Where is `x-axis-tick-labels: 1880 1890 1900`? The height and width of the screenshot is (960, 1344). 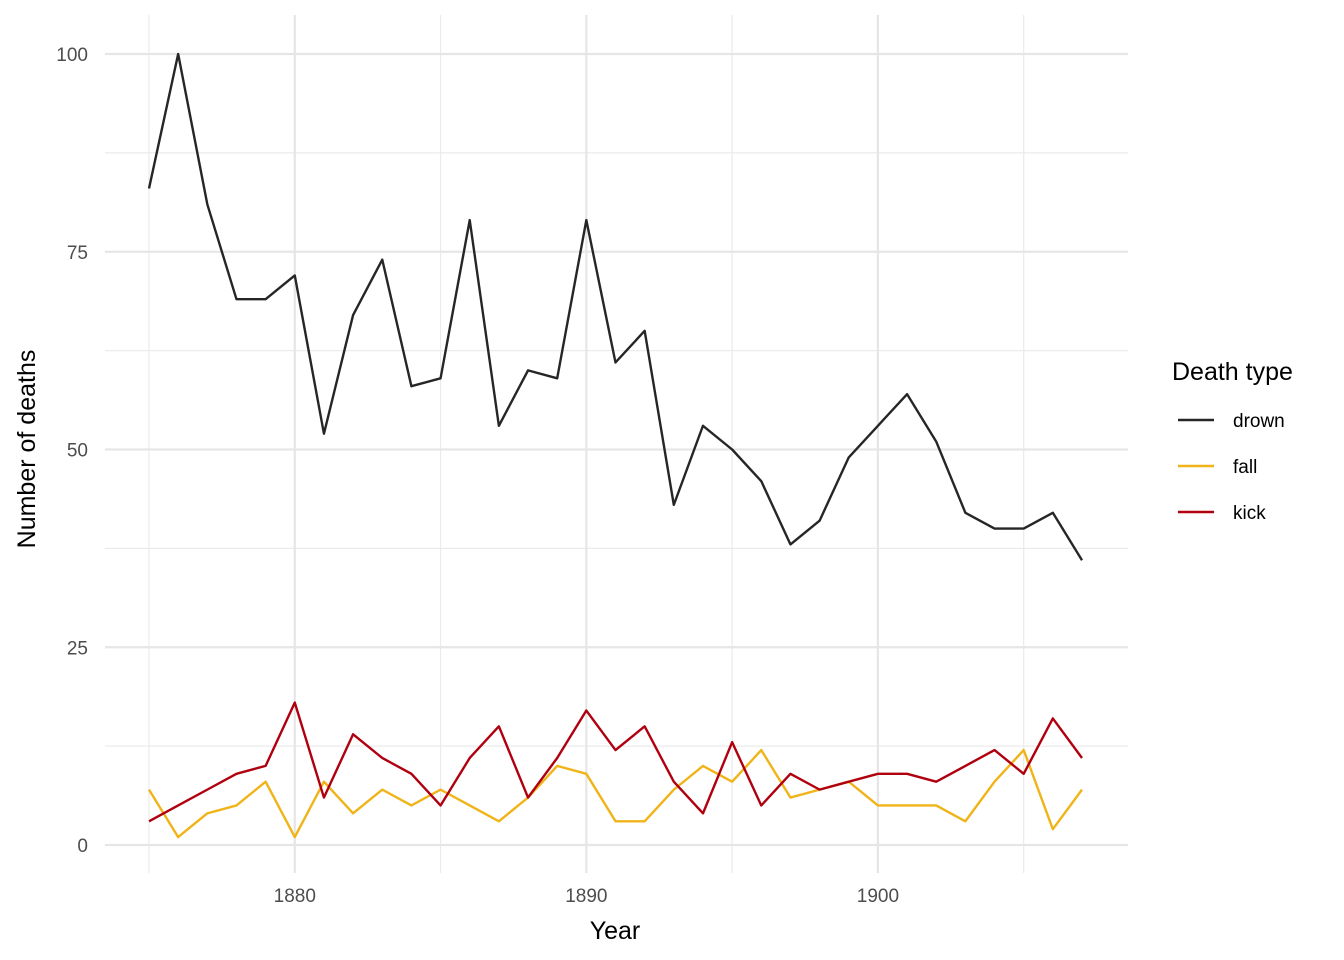 x-axis-tick-labels: 1880 1890 1900 is located at coordinates (586, 896).